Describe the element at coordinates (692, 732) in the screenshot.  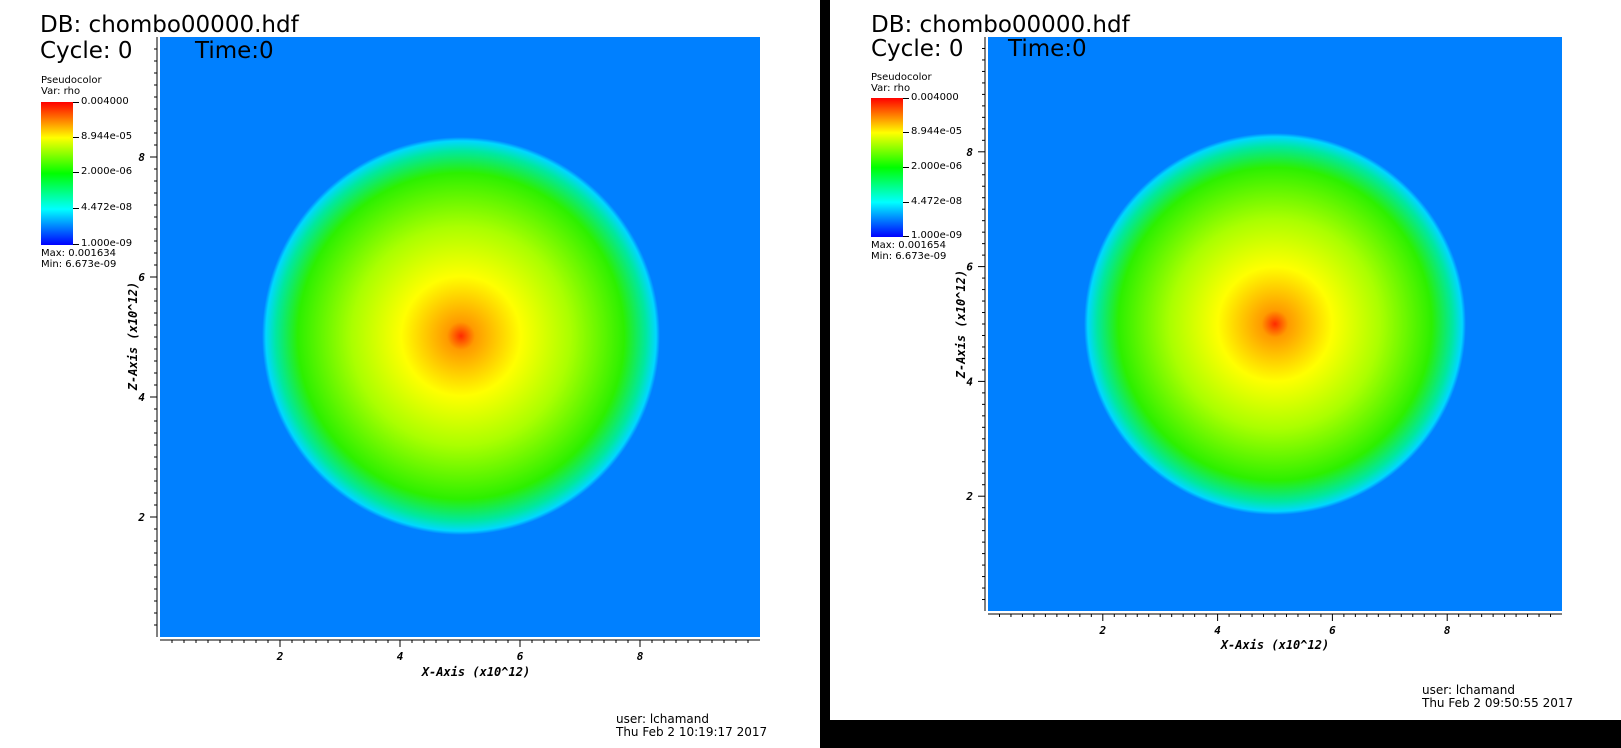
I see `timestamp: Thu Feb 2 10:19:17 2017` at that location.